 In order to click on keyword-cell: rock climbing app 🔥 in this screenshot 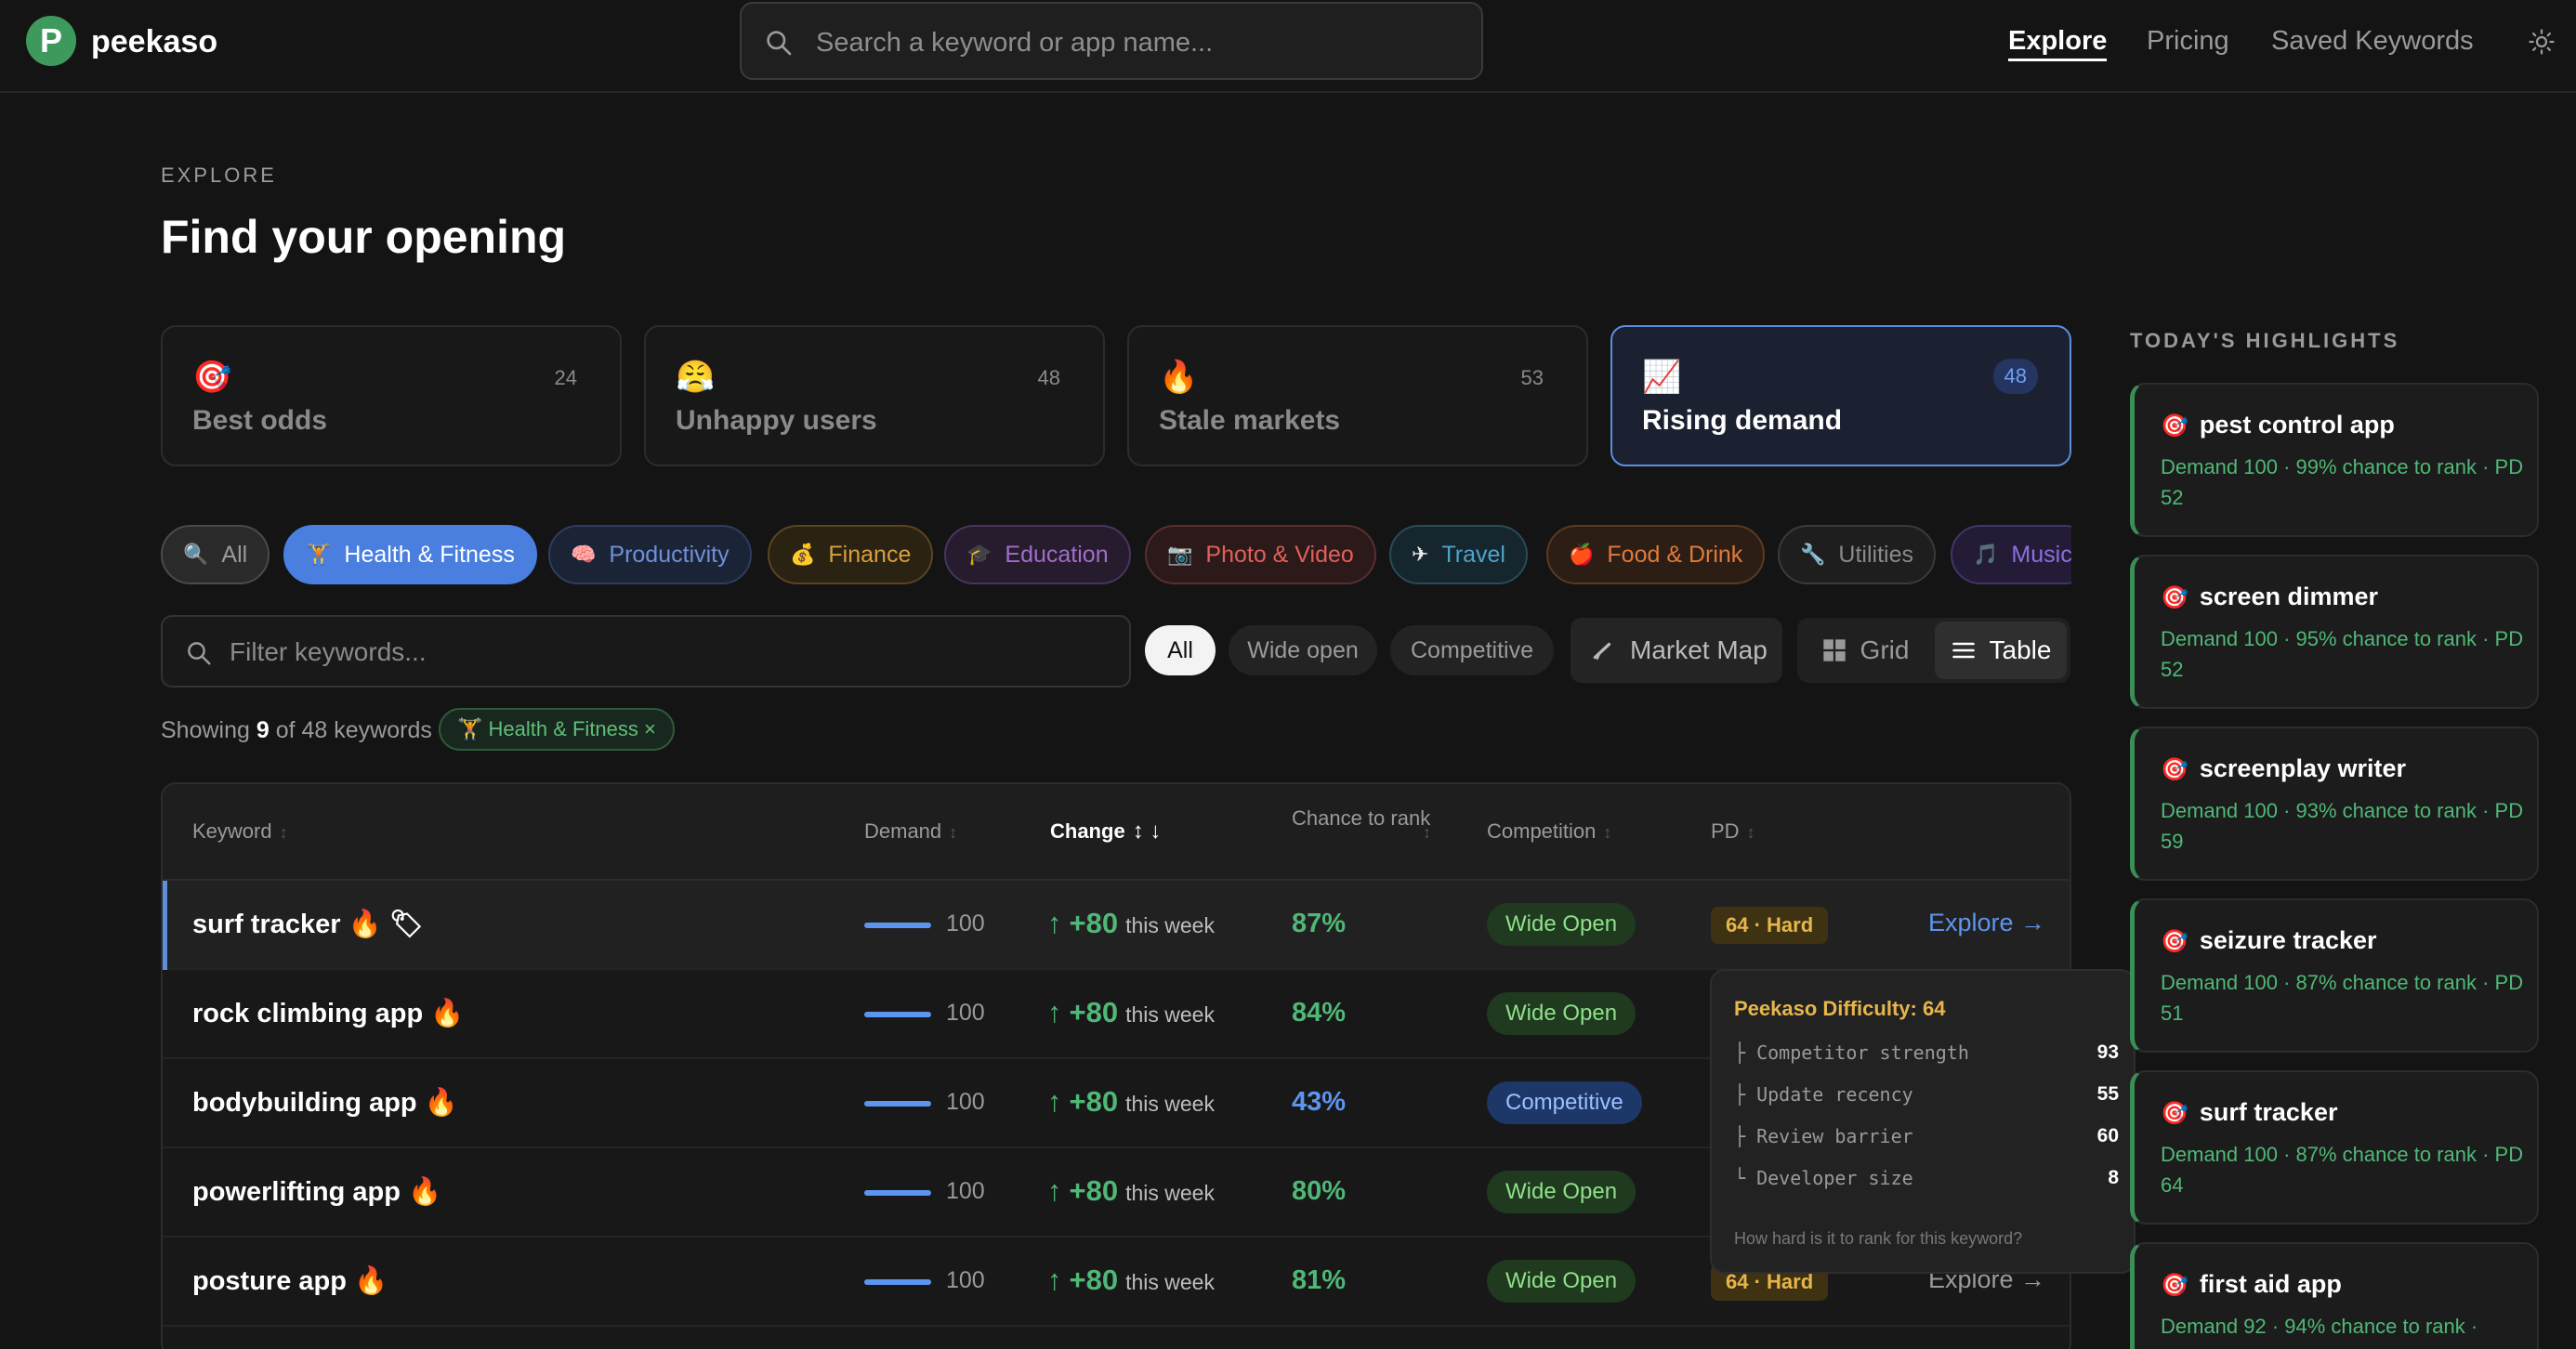, I will do `click(328, 1014)`.